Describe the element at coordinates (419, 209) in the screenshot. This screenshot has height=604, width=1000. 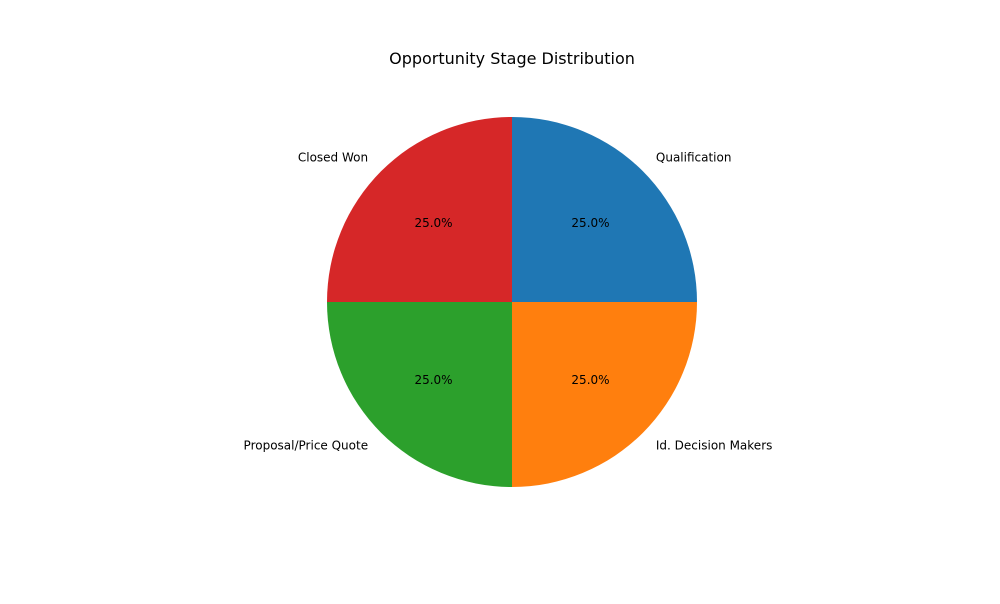
I see `pie-slice-closed-won` at that location.